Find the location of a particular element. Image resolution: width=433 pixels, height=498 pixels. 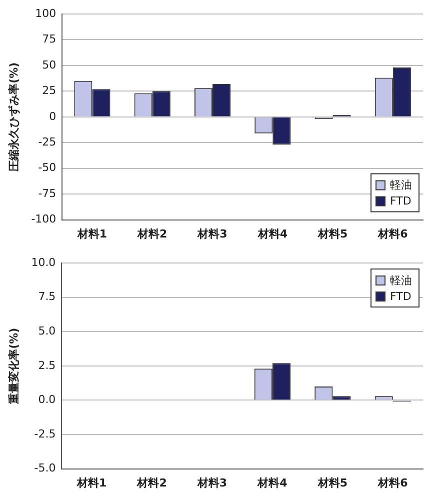

y-axis-title: 重量変化率(%) is located at coordinates (13, 366).